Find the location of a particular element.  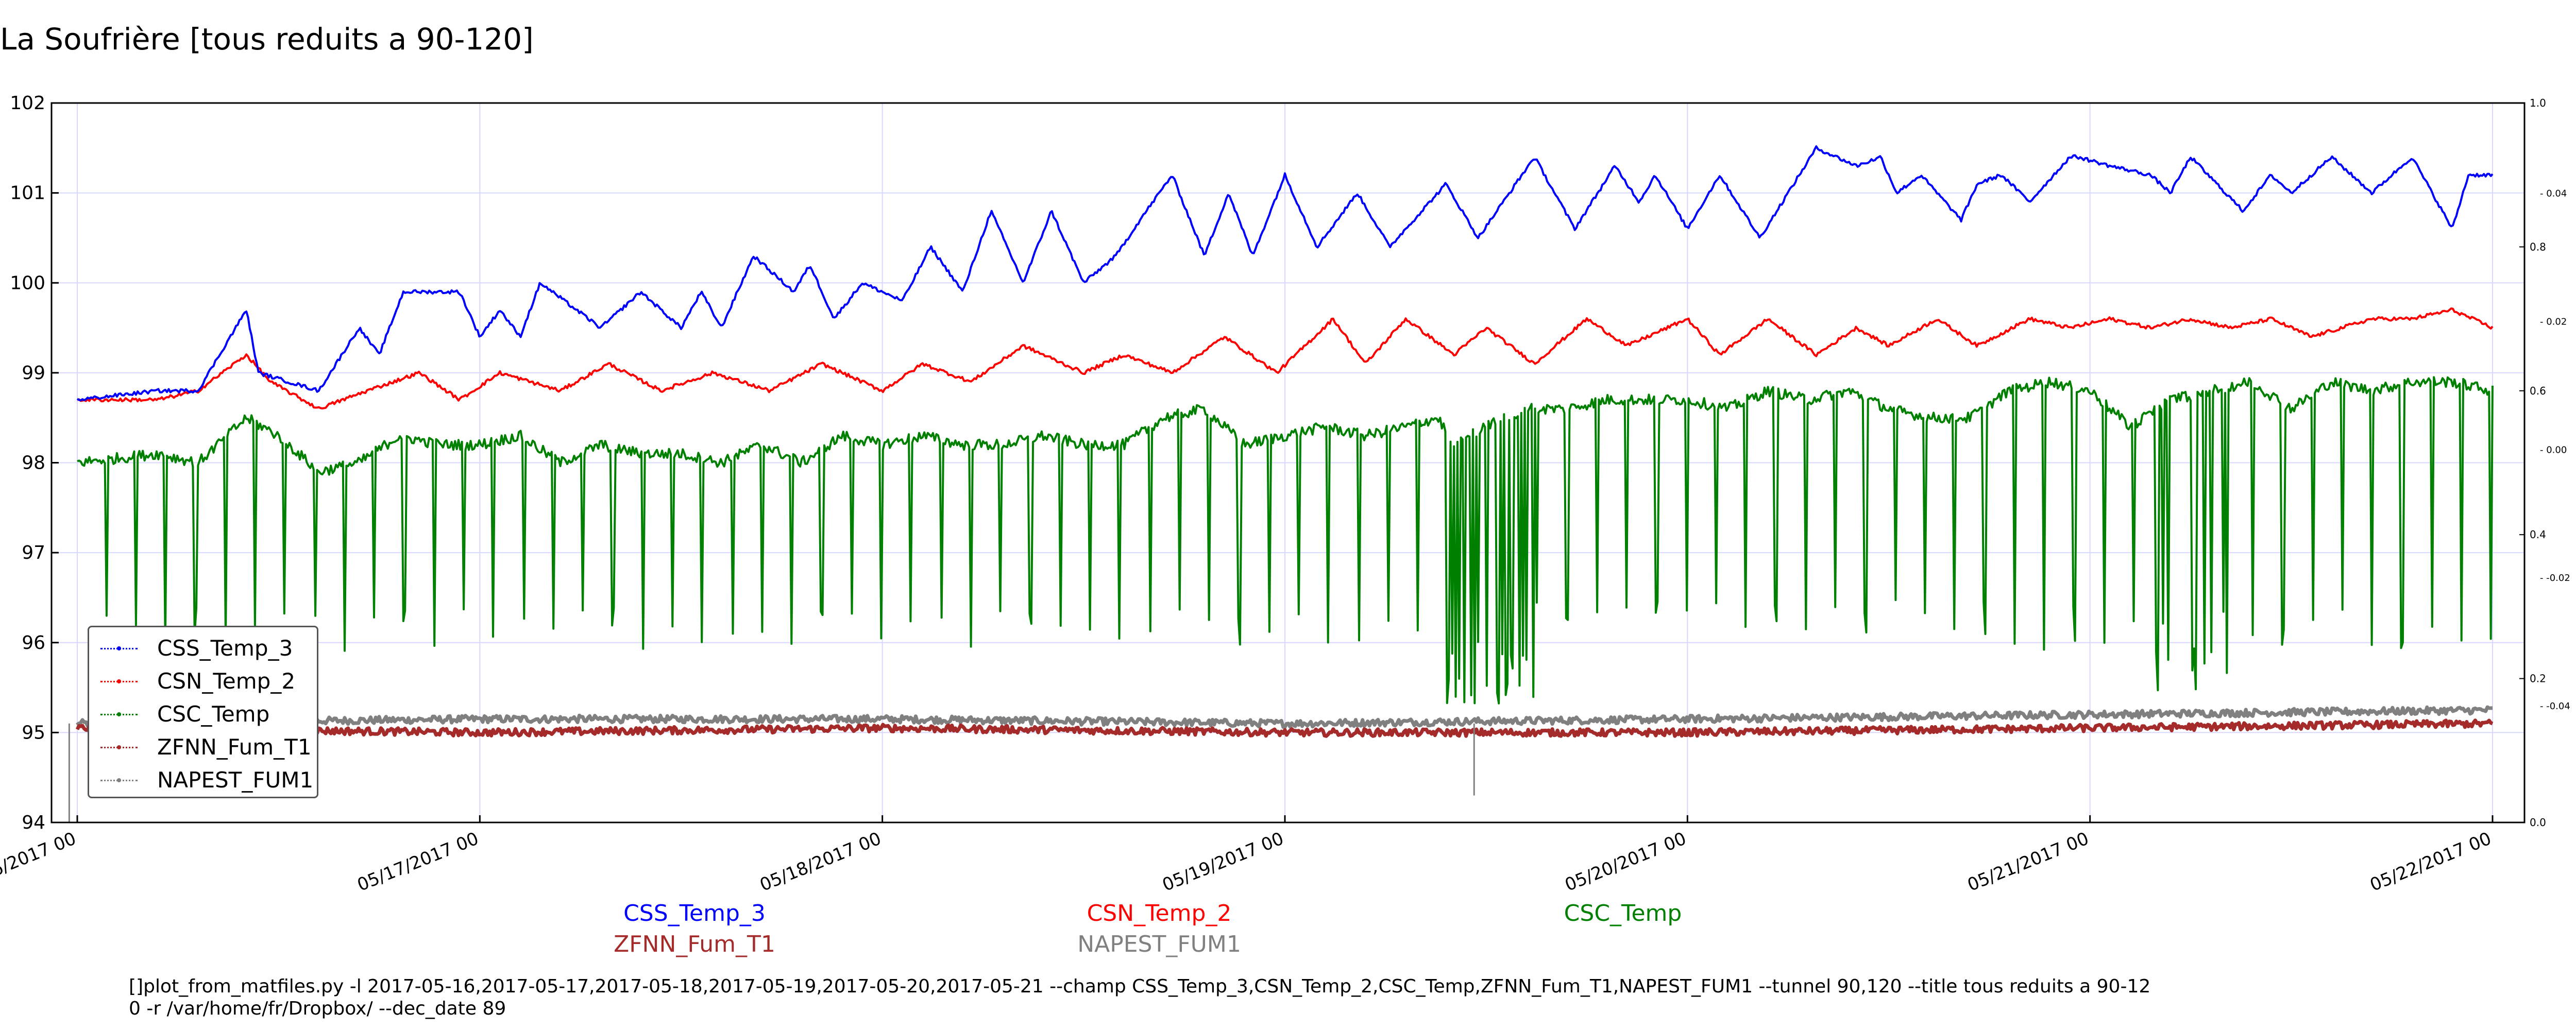

right-inner-tick-label: - -0.04 is located at coordinates (2555, 706).